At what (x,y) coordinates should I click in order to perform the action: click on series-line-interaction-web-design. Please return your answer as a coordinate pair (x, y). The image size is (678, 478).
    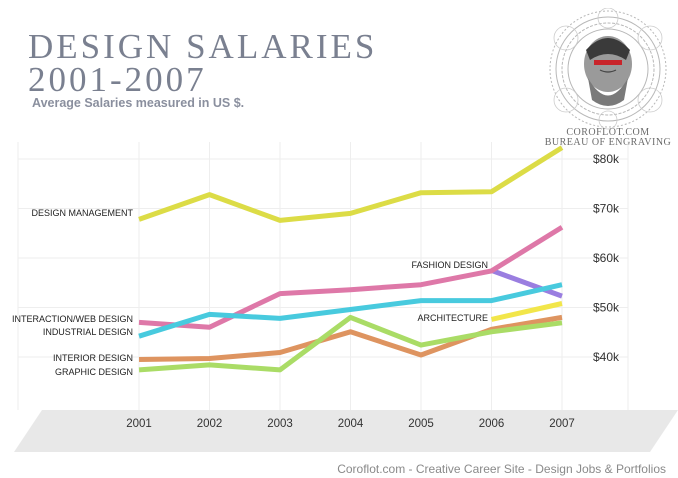
    Looking at the image, I should click on (351, 277).